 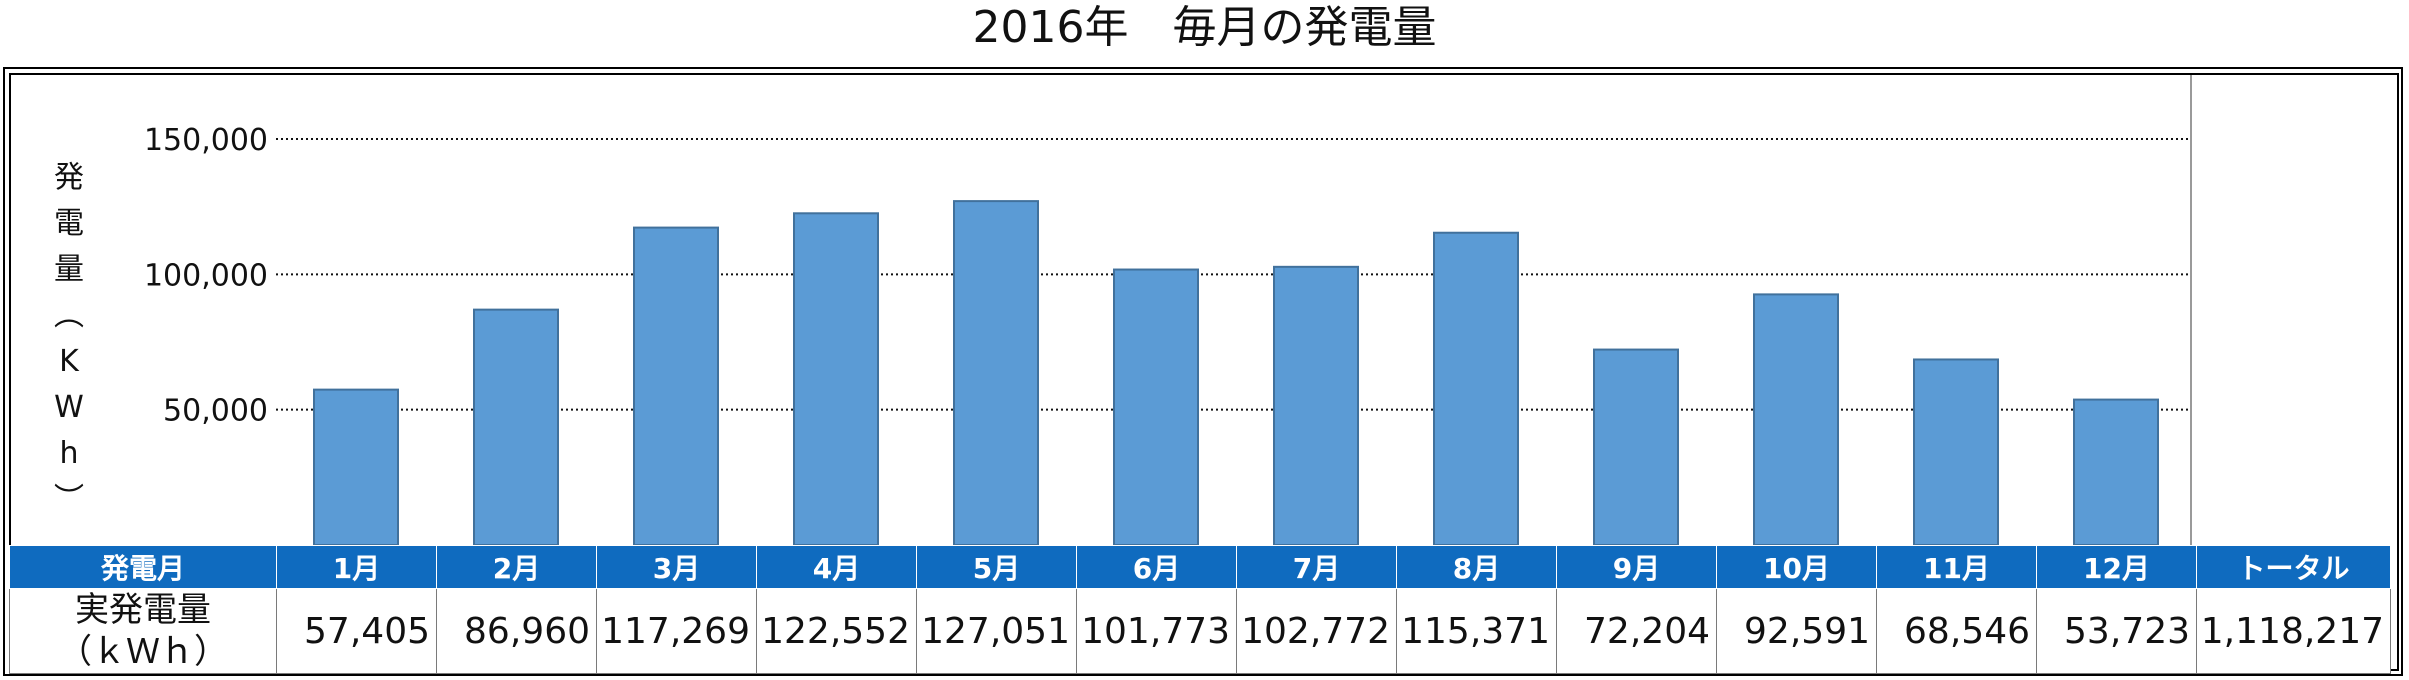 I want to click on value-cell: 72,204, so click(x=1636, y=631).